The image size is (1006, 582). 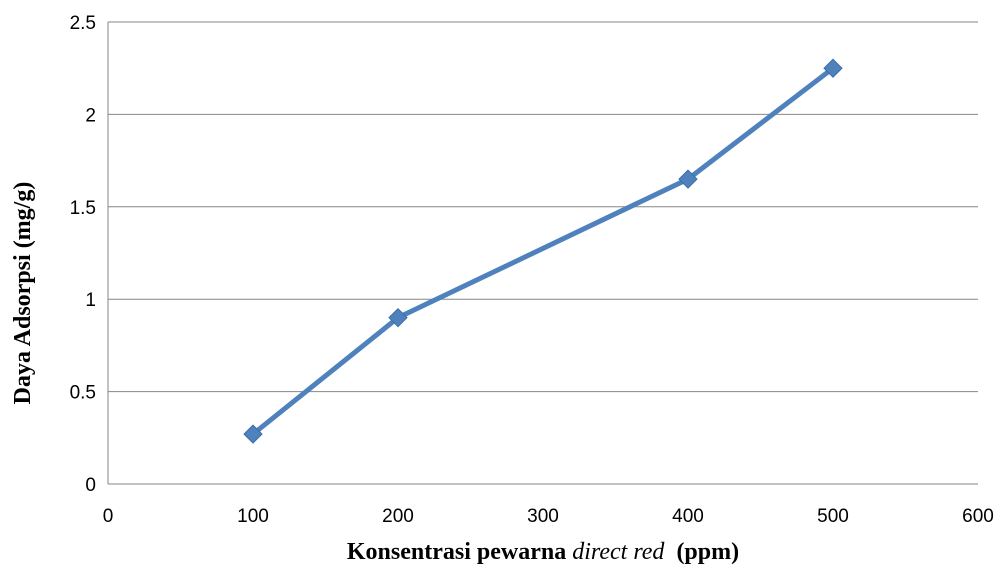 I want to click on x-tick-label: 200, so click(x=398, y=516).